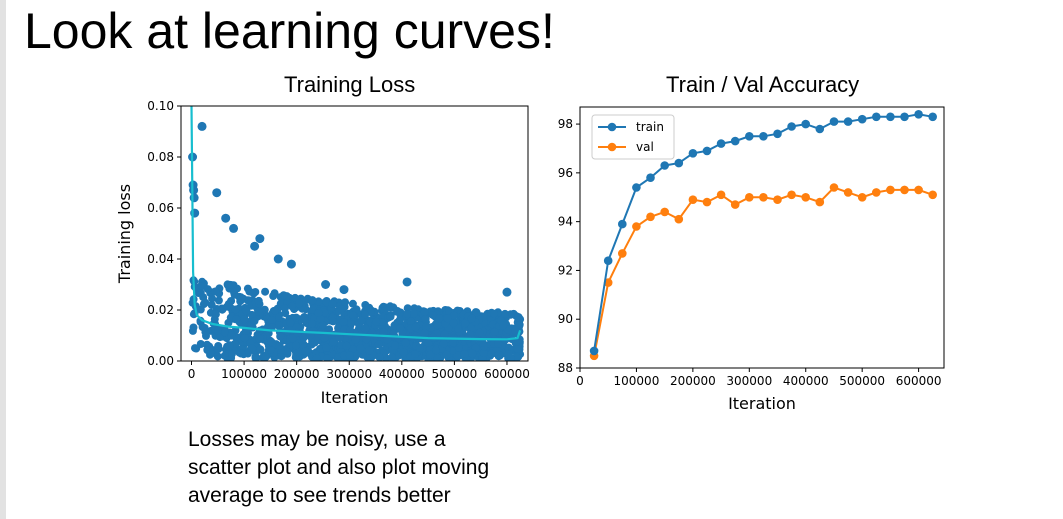 The height and width of the screenshot is (519, 1063). I want to click on loss-x-axis-label: Iteration, so click(355, 397).